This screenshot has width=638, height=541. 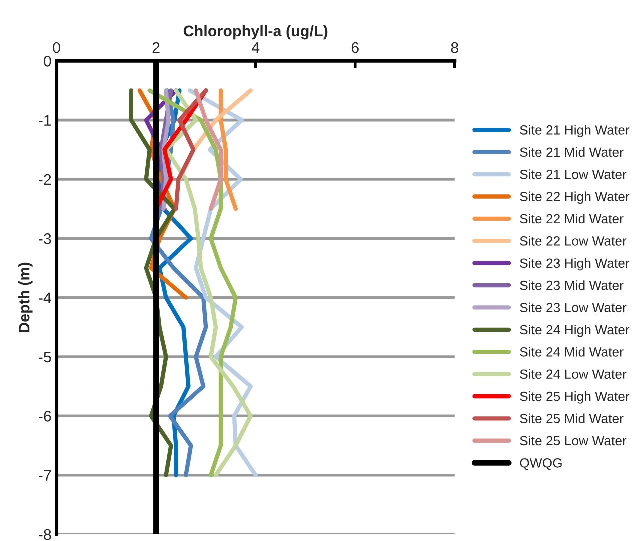 What do you see at coordinates (355, 48) in the screenshot?
I see `x-tick-label: 6` at bounding box center [355, 48].